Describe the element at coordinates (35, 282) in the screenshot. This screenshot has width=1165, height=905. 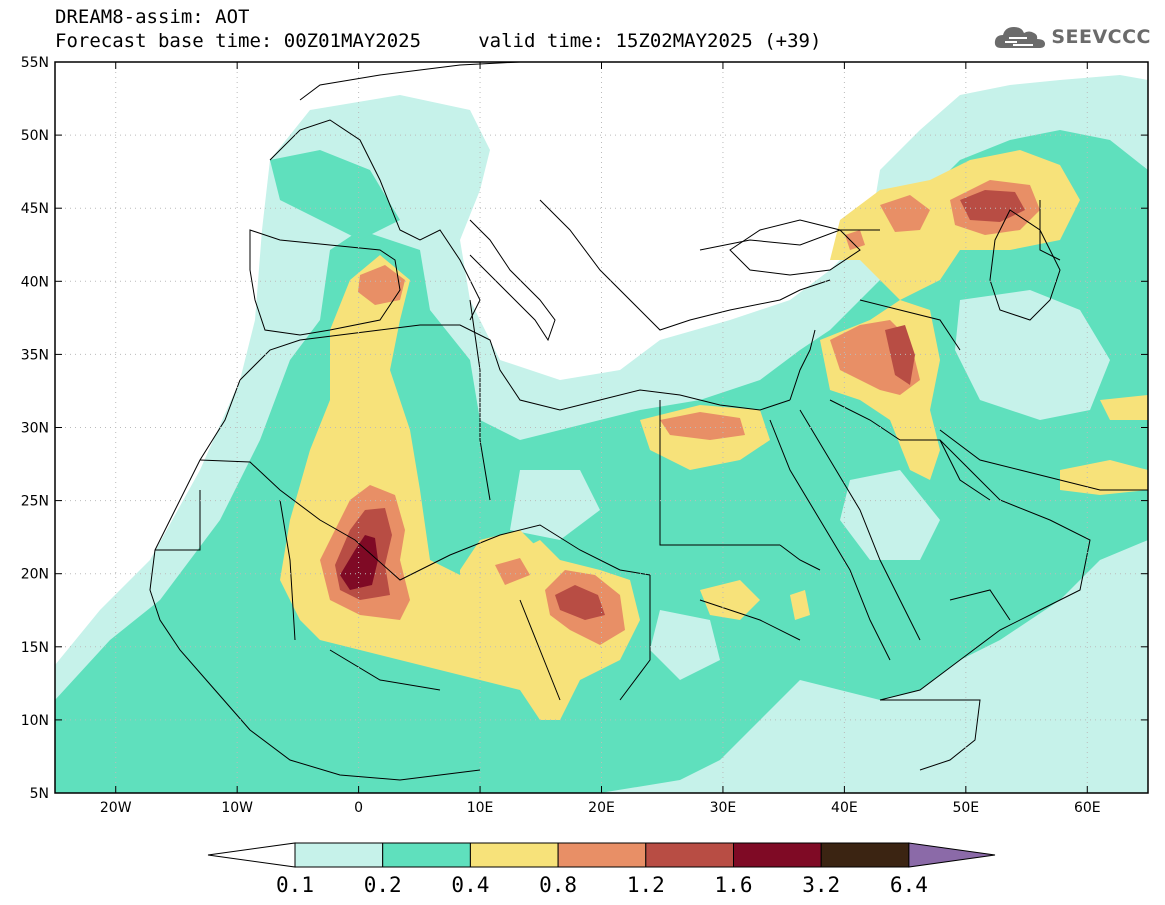
I see `lat-label: 40N` at that location.